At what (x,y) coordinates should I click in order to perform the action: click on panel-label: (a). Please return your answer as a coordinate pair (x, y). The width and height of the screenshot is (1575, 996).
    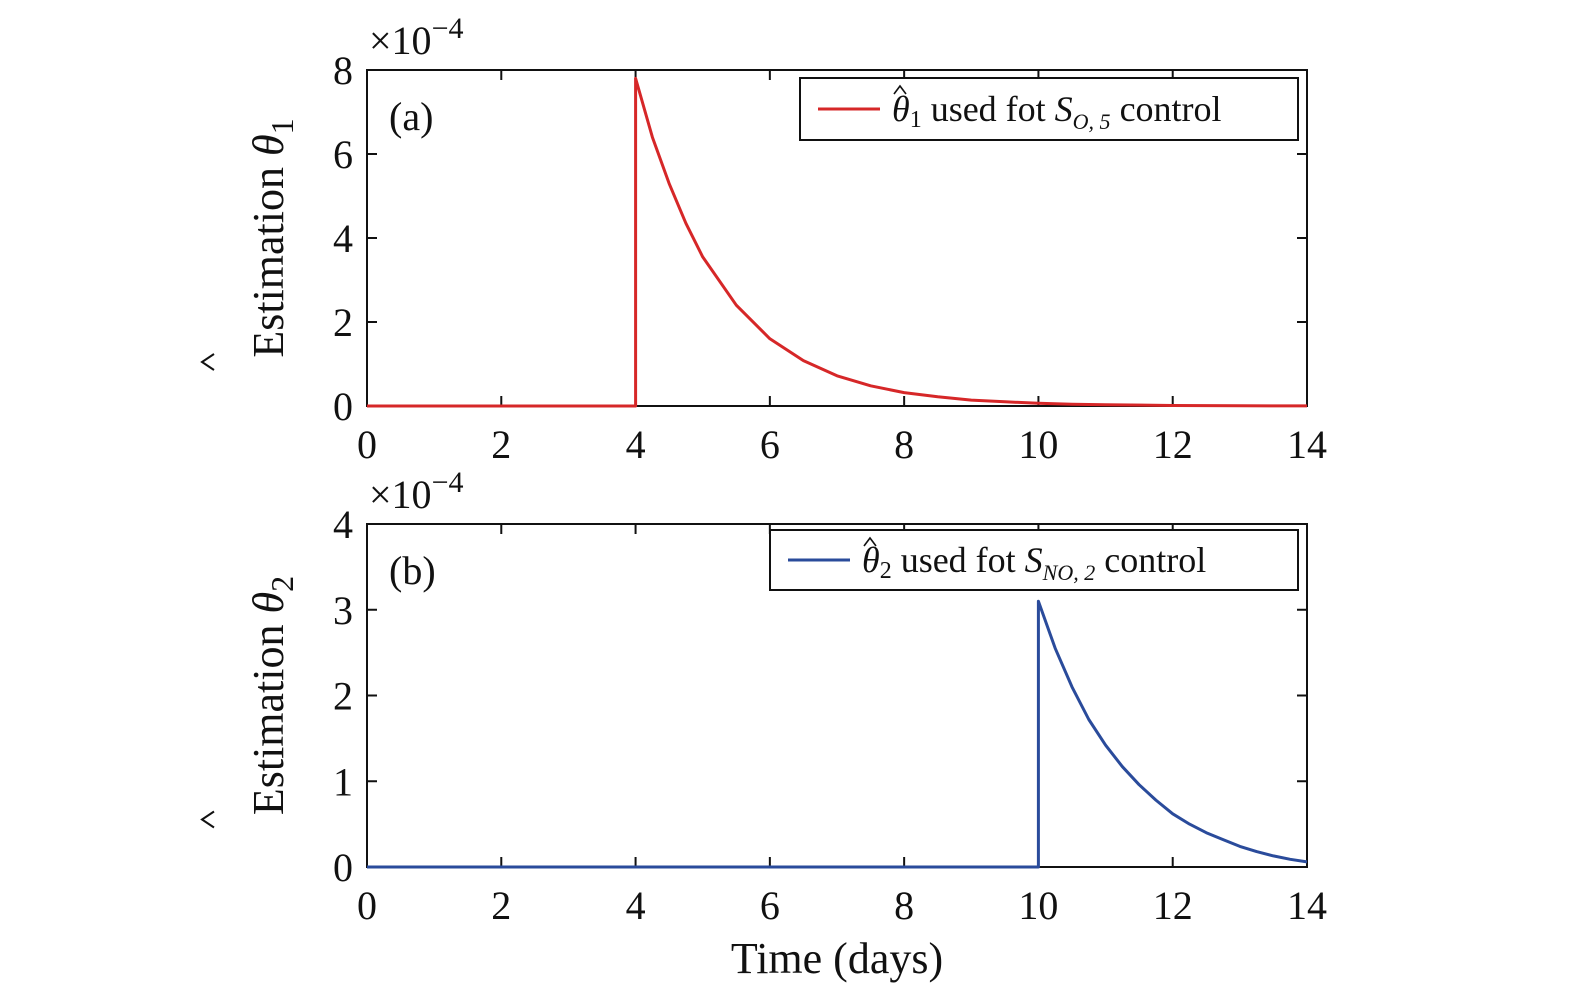
    Looking at the image, I should click on (411, 116).